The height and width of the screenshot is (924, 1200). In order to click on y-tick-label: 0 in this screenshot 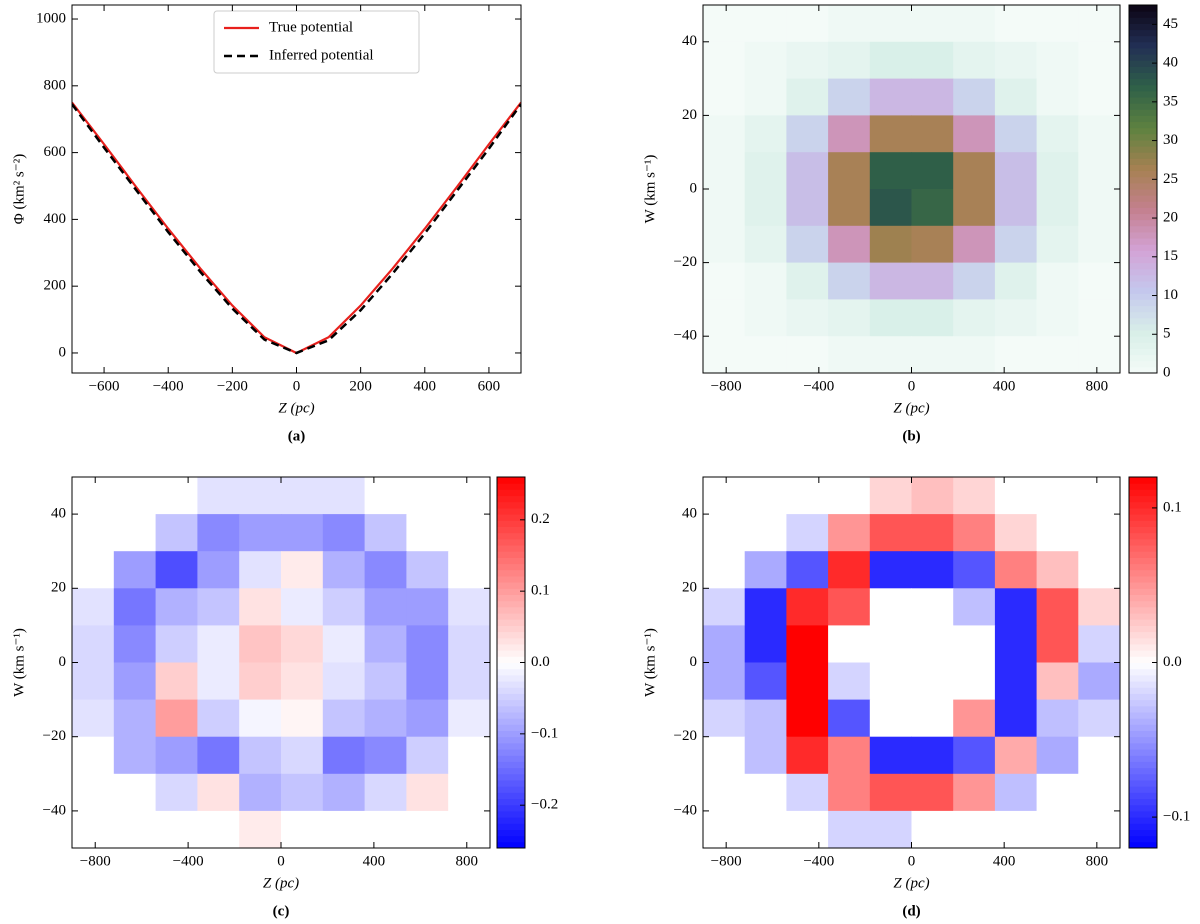, I will do `click(694, 662)`.